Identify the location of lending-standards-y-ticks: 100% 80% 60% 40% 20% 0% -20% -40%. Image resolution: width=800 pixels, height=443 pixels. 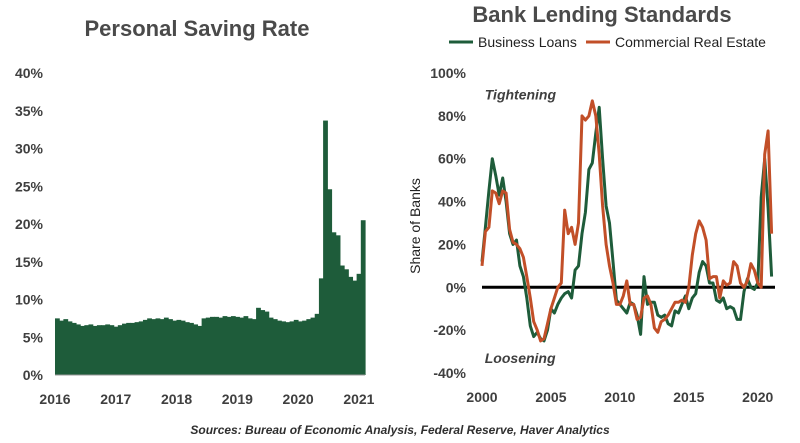
(448, 223).